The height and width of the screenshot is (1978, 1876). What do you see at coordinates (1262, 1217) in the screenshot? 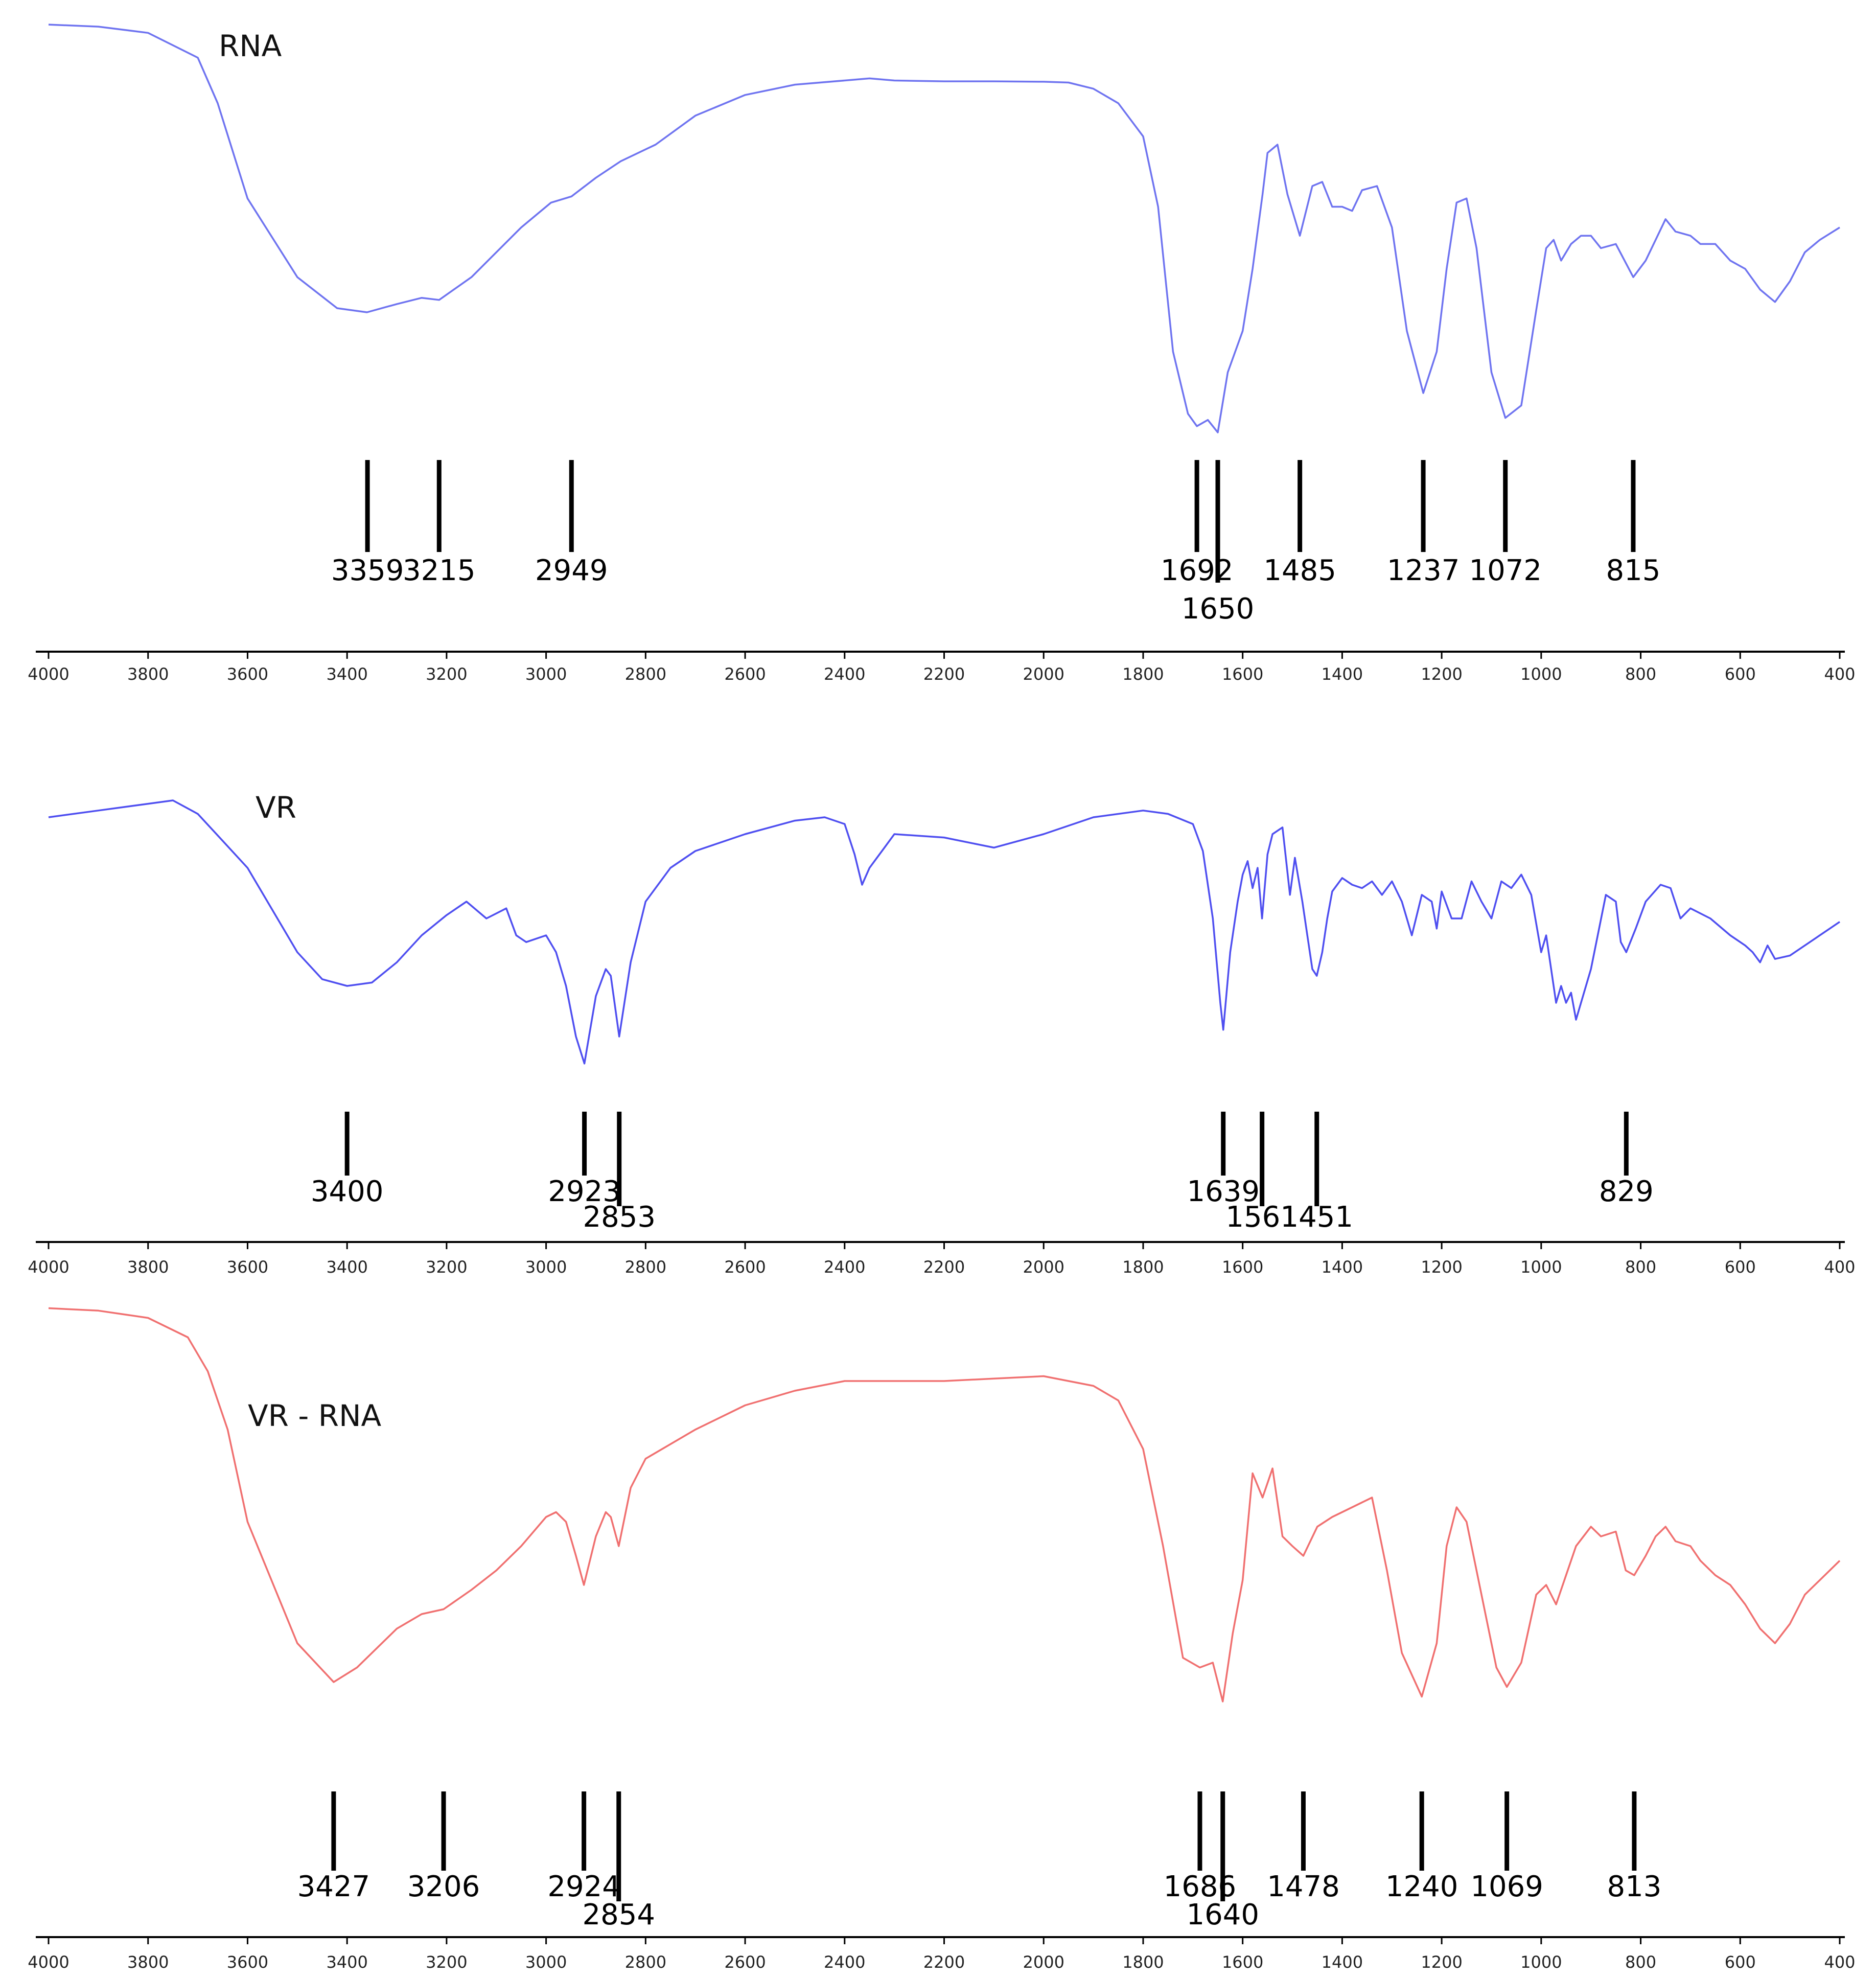
I see `peak-label: 1561` at bounding box center [1262, 1217].